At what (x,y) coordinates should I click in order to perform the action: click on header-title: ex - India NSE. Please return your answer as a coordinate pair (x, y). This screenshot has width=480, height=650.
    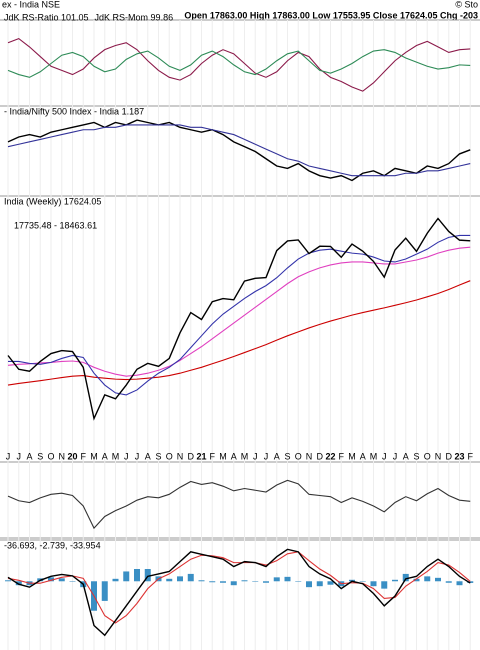
    Looking at the image, I should click on (31, 4).